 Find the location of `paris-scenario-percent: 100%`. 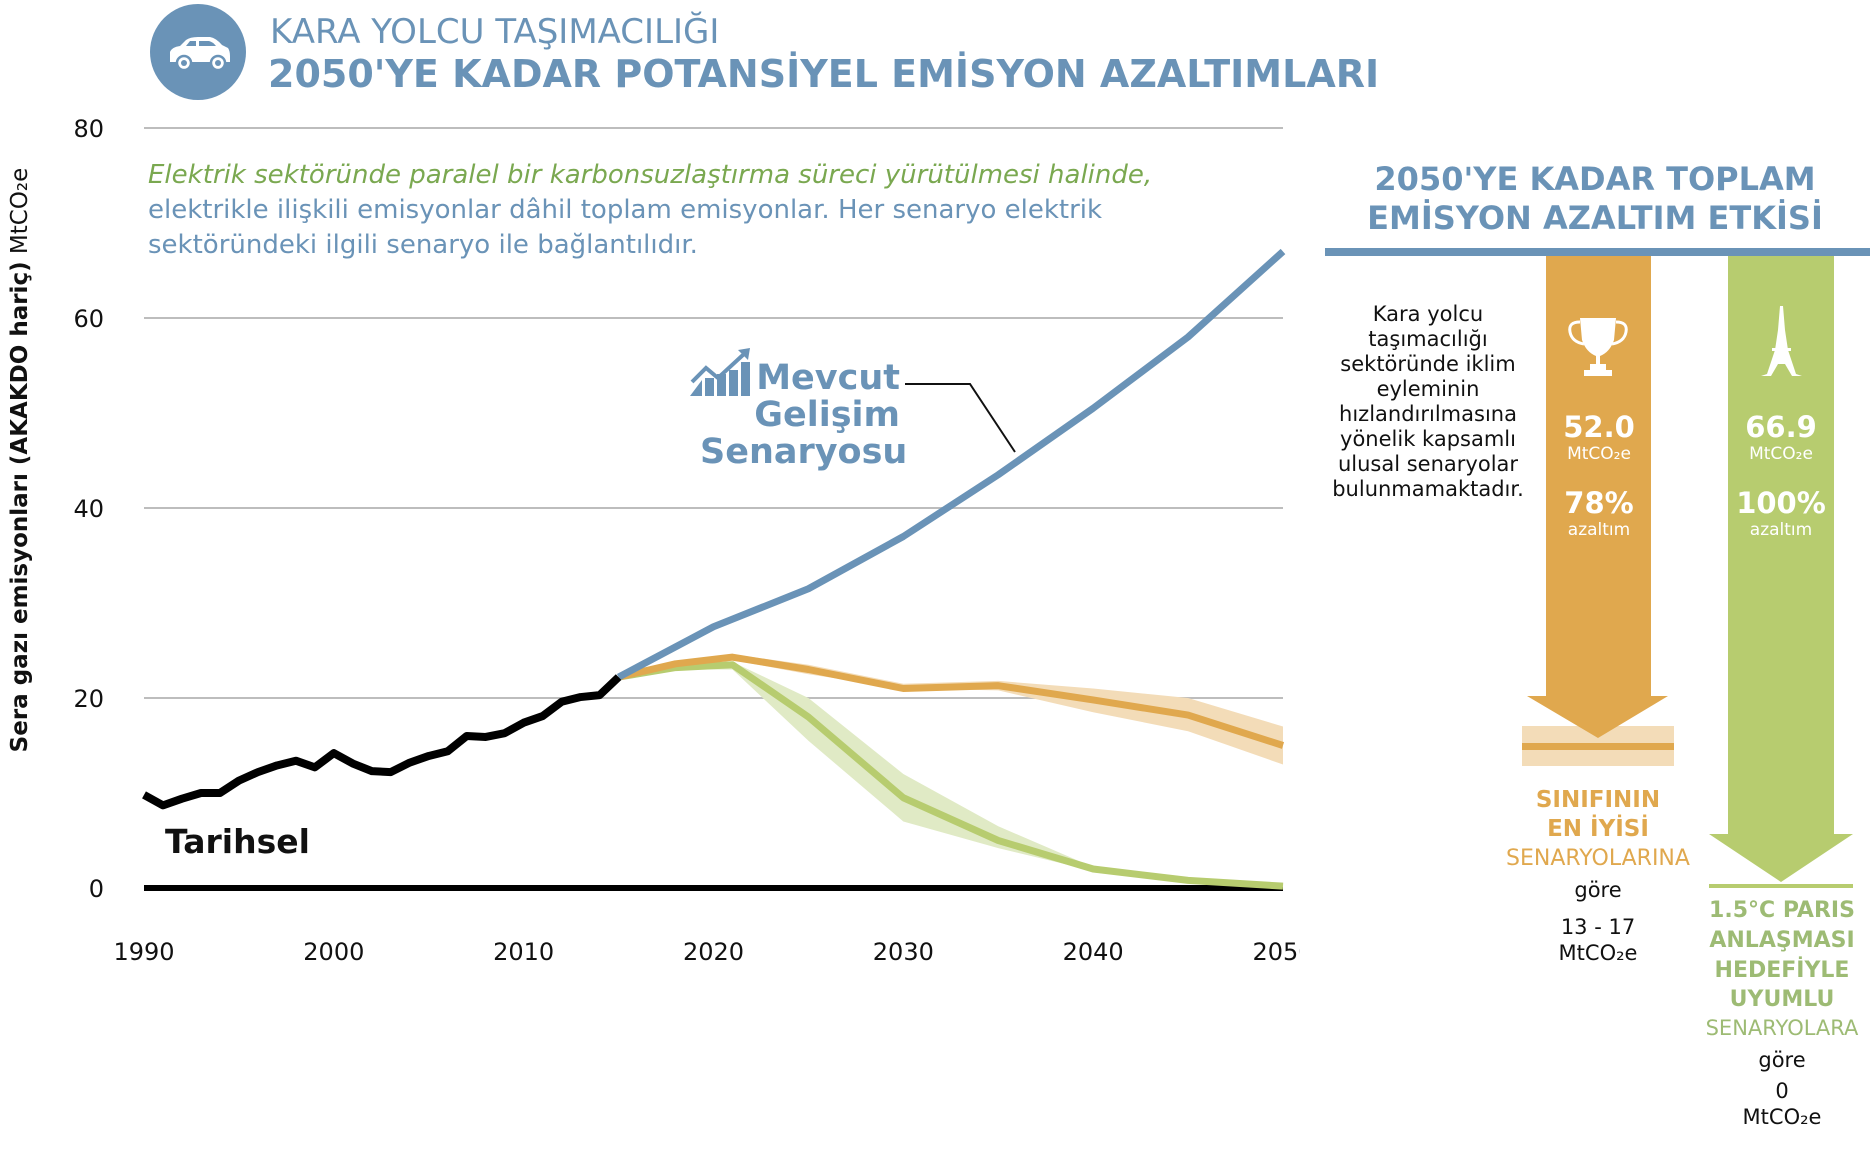

paris-scenario-percent: 100% is located at coordinates (1781, 503).